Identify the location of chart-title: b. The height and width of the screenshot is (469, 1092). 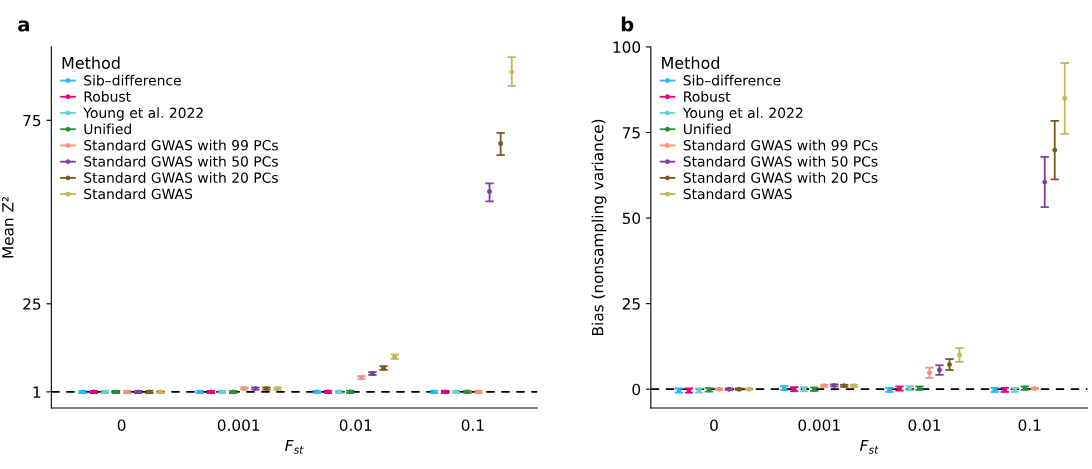
(627, 24).